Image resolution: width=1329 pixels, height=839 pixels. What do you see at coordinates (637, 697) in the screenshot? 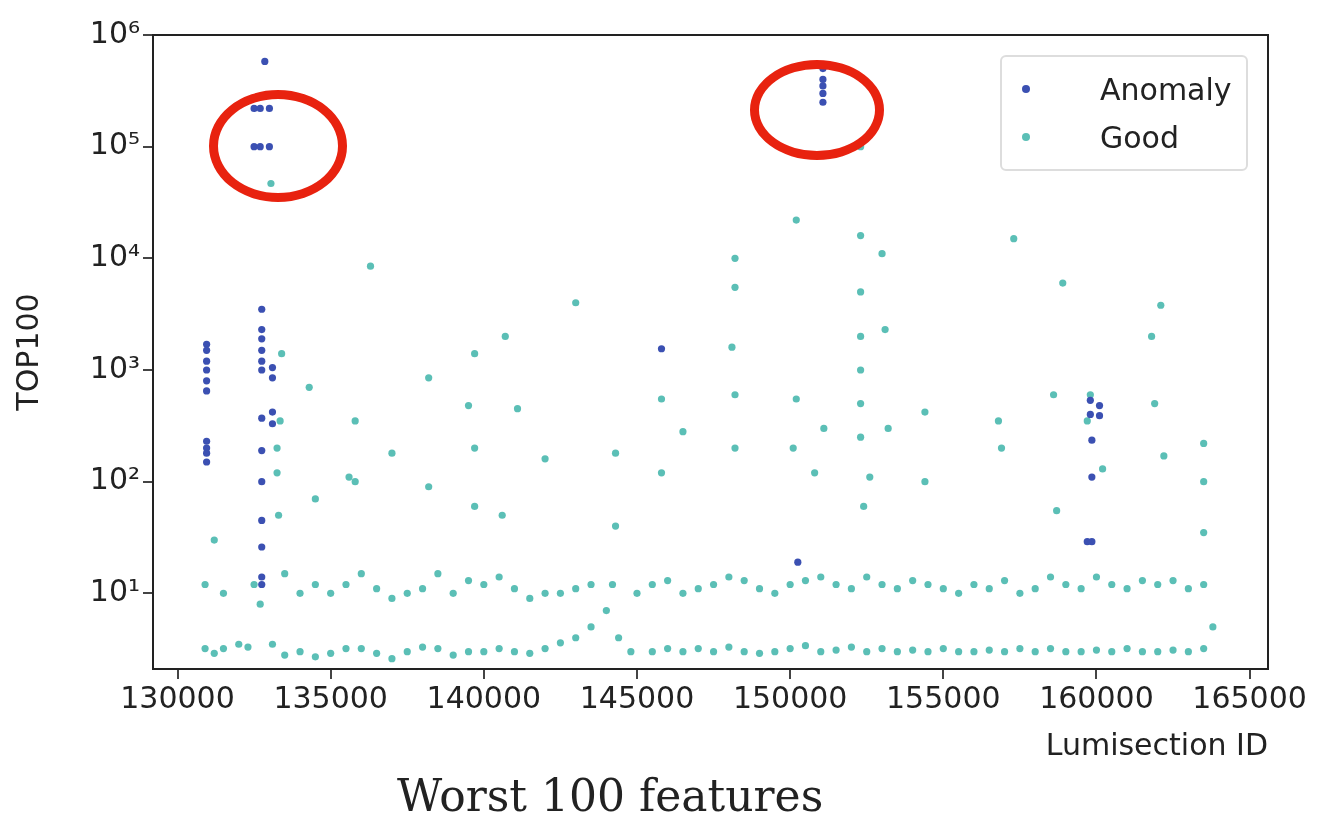
I see `x-tick-label: 145000` at bounding box center [637, 697].